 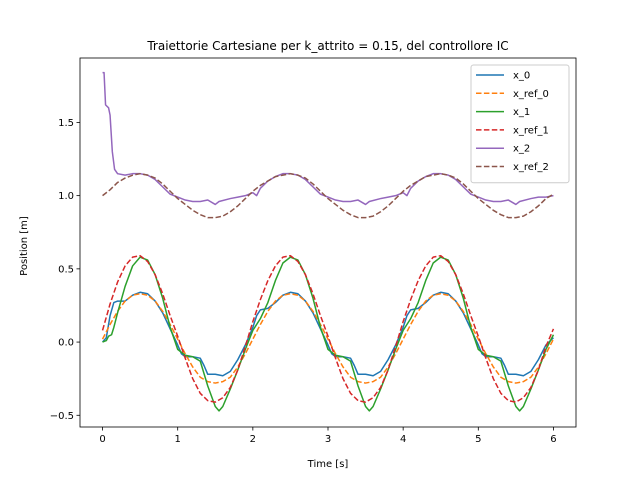 What do you see at coordinates (531, 94) in the screenshot?
I see `legend-label-x-ref-0: x_ref_0` at bounding box center [531, 94].